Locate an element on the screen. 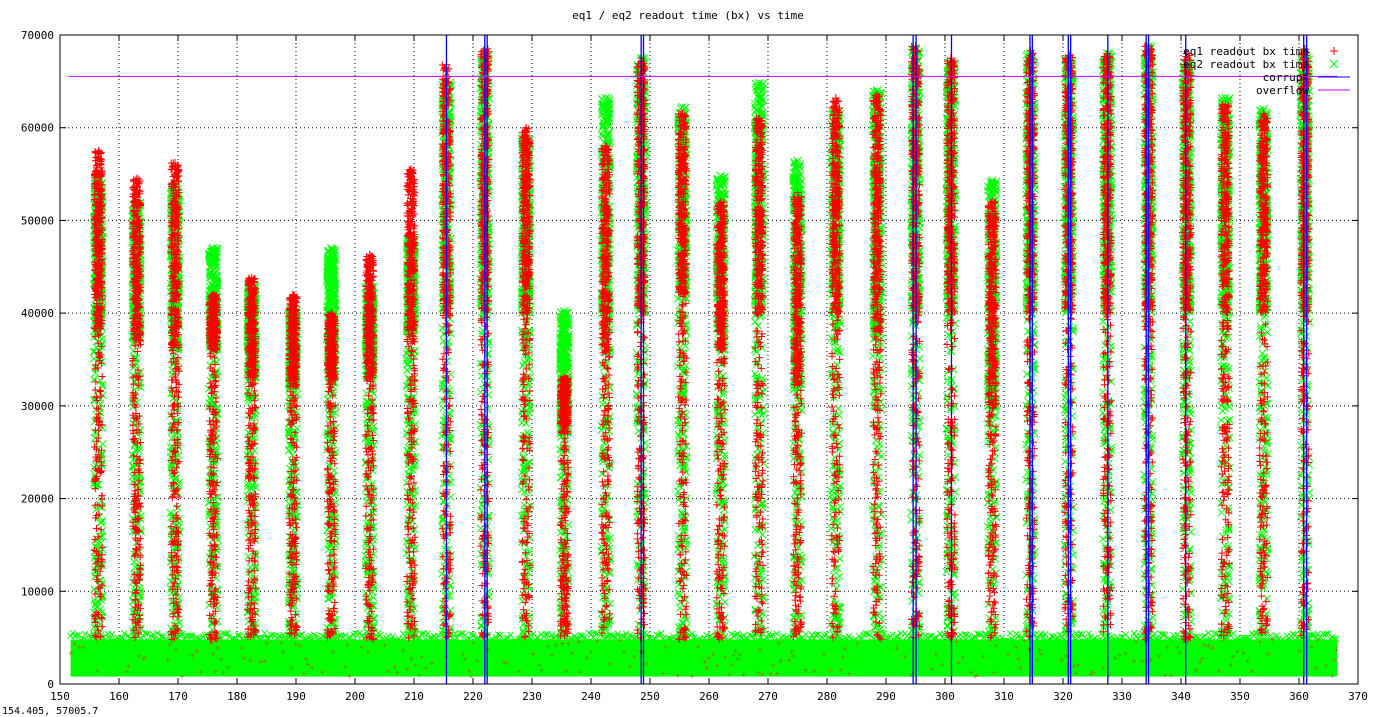 This screenshot has height=717, width=1376. x-tick-label: 170 is located at coordinates (178, 696).